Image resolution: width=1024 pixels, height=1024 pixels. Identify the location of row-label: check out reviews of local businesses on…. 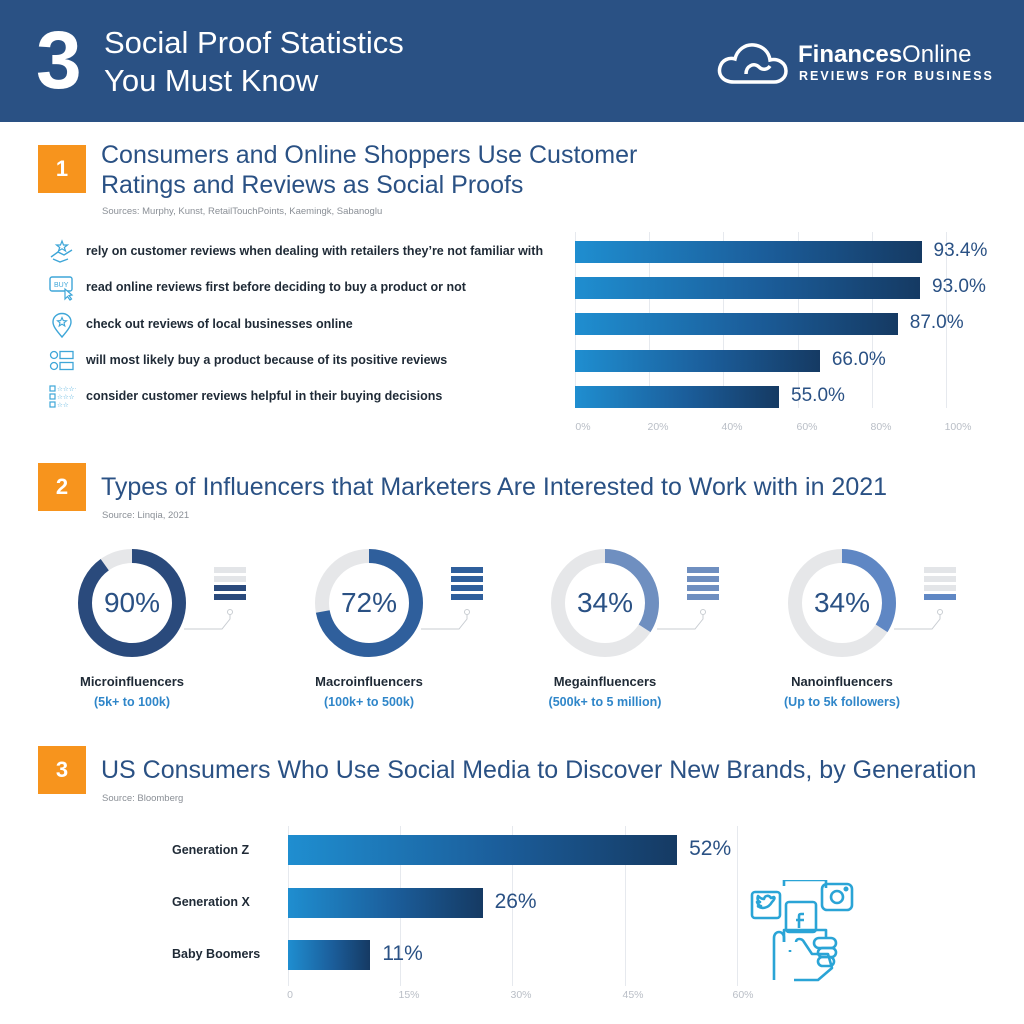
(219, 324).